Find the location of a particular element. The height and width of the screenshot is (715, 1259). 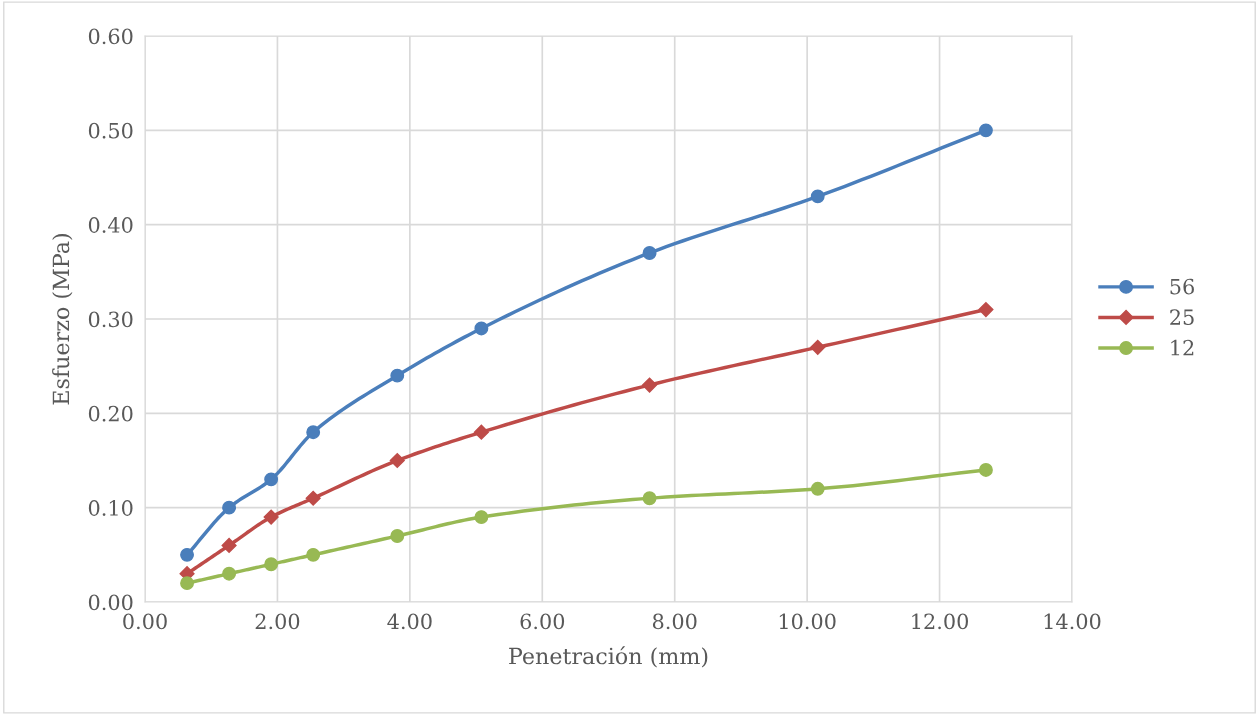

x-tick-label: 6.00 is located at coordinates (542, 621).